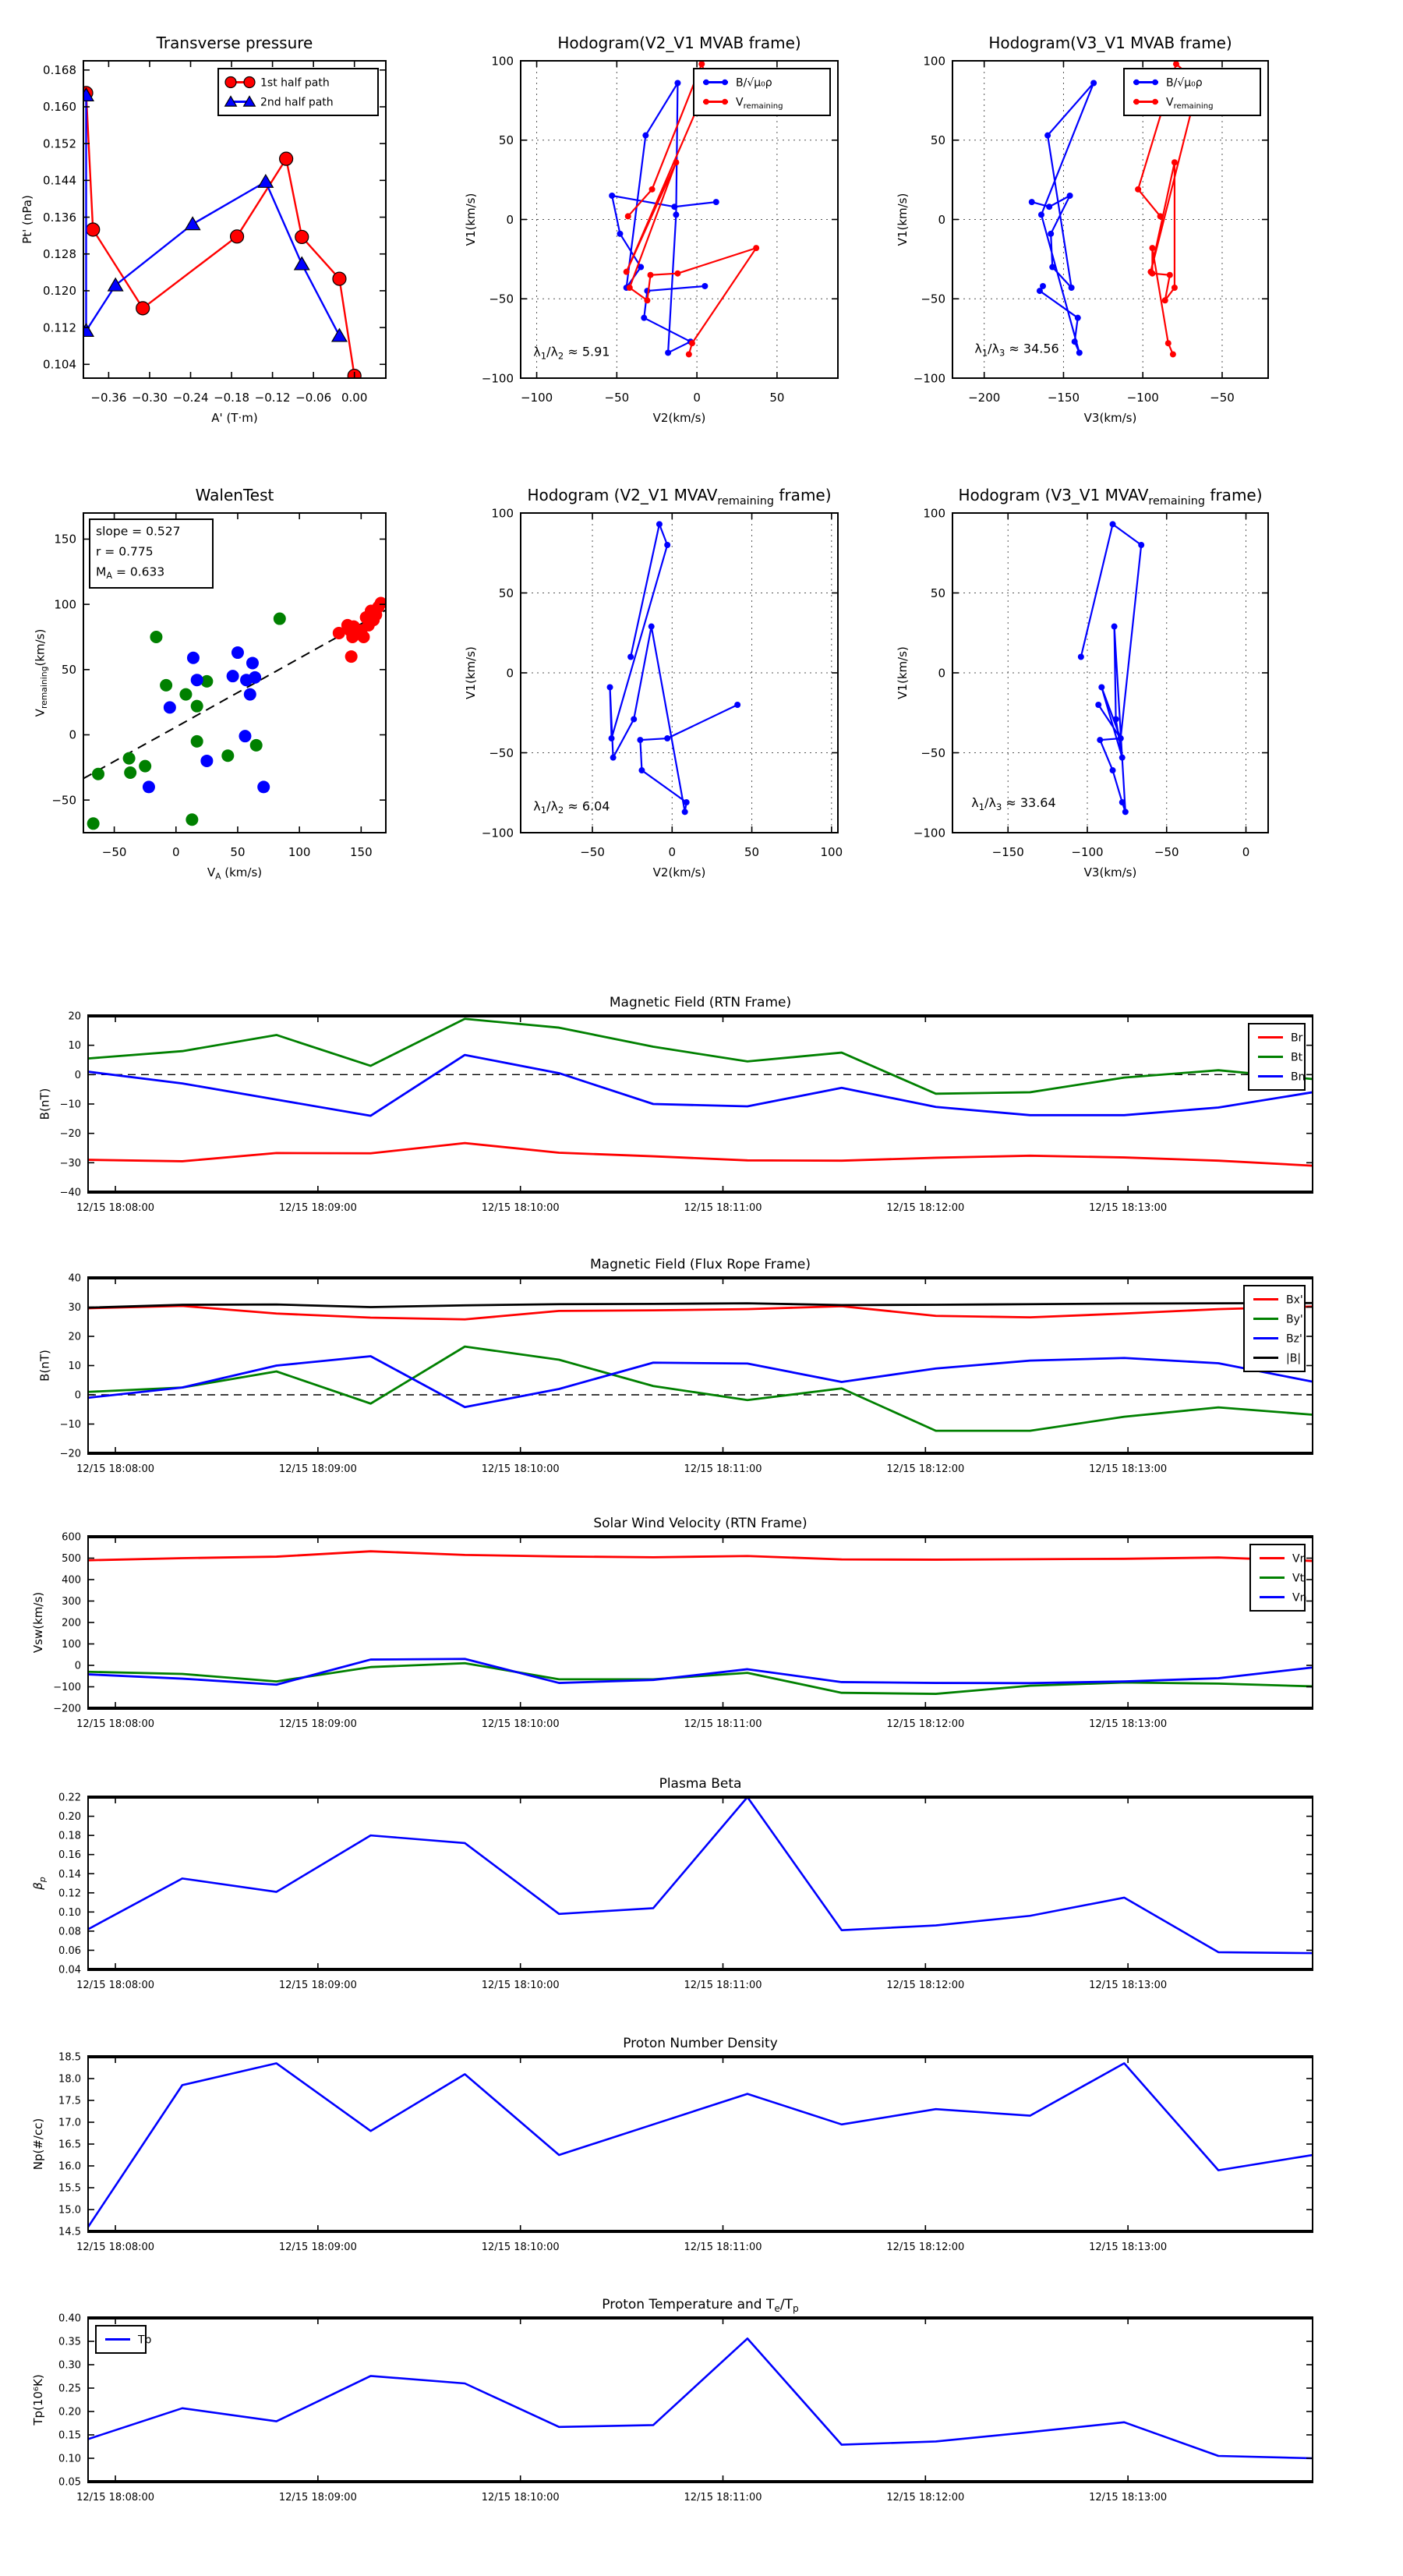 The height and width of the screenshot is (2576, 1403). Describe the element at coordinates (69, 2483) in the screenshot. I see `y-tick-label: 0.05` at that location.